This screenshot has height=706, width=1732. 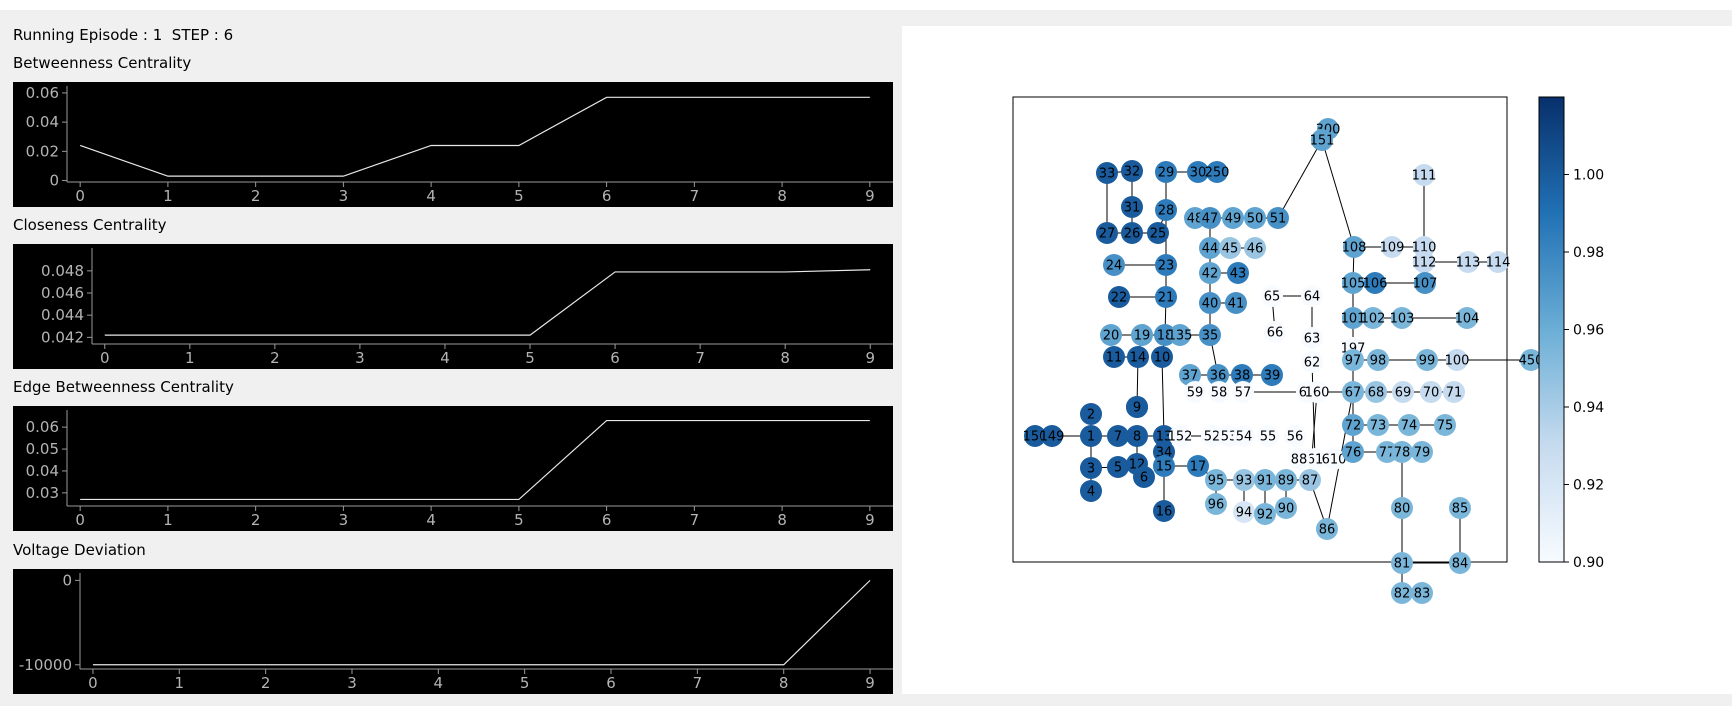 What do you see at coordinates (1454, 393) in the screenshot?
I see `graph-node-label-71: 71` at bounding box center [1454, 393].